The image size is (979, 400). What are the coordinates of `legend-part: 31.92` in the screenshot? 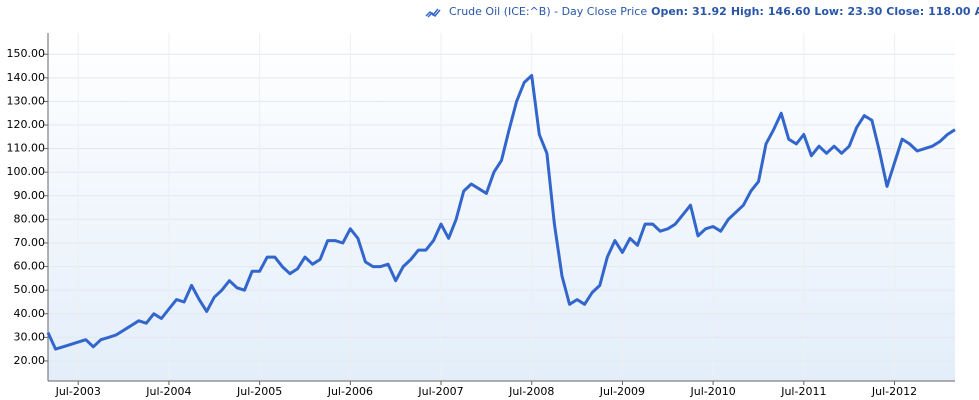 It's located at (709, 11).